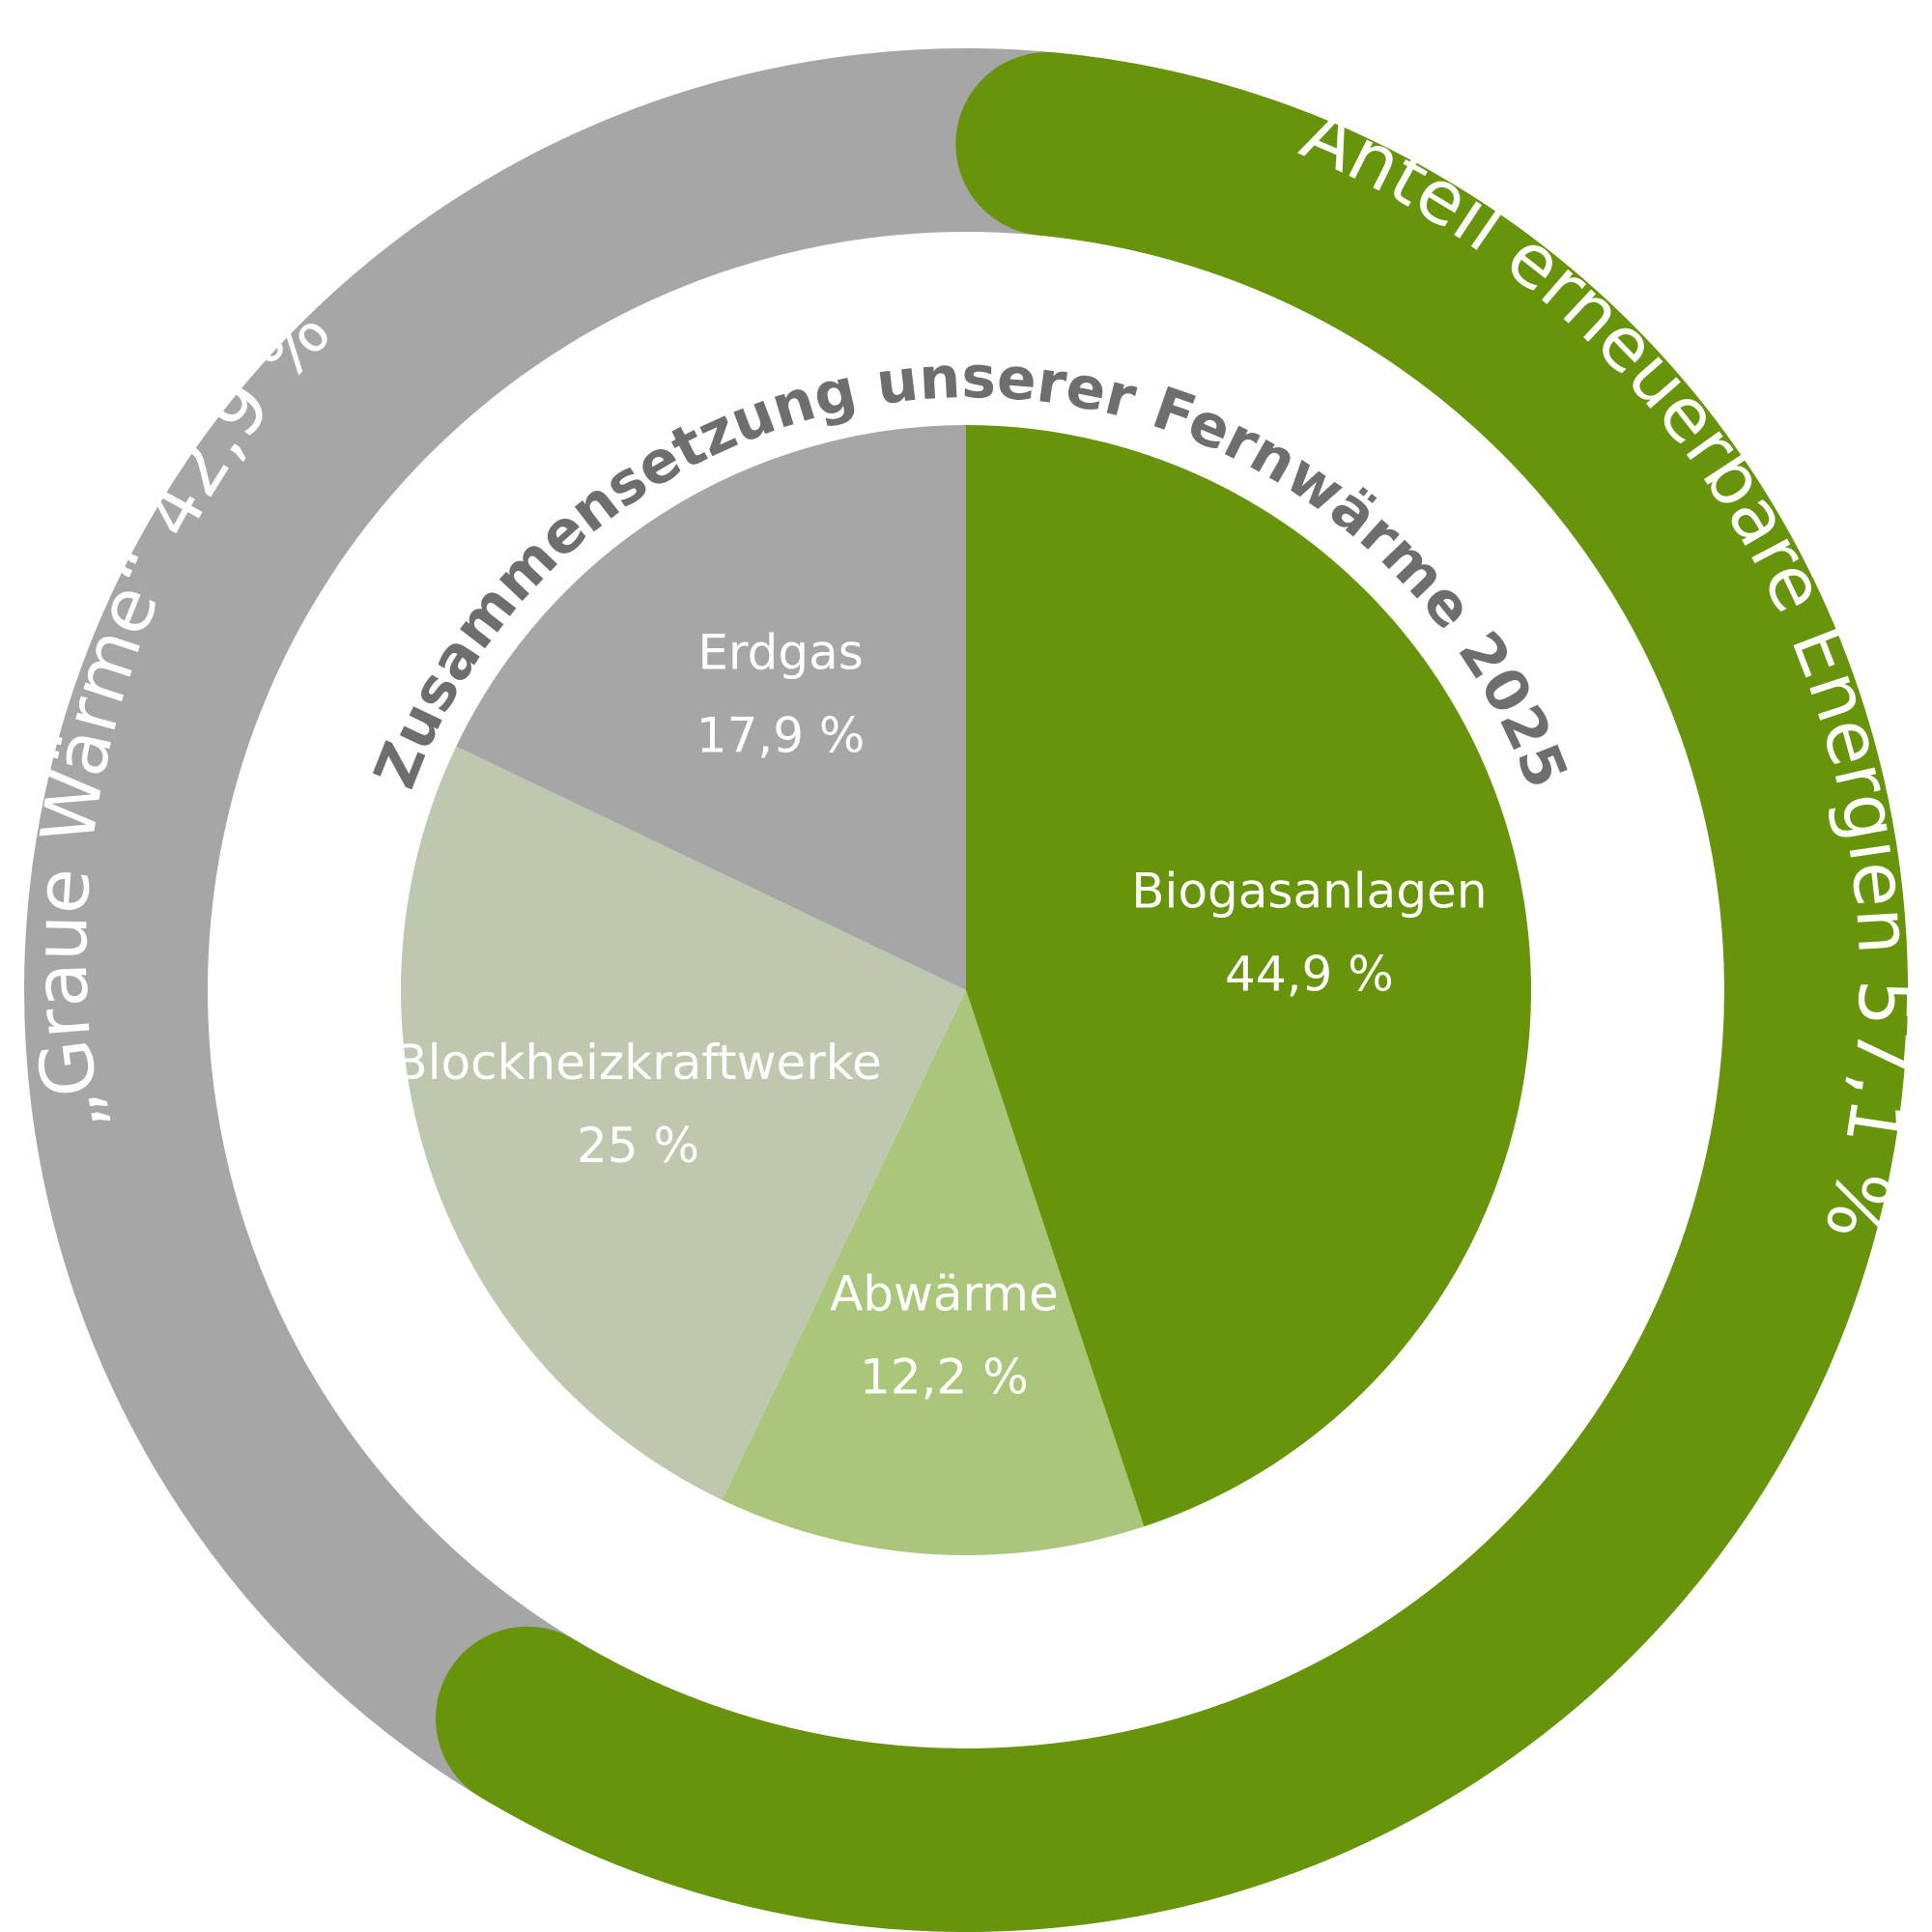 The height and width of the screenshot is (1932, 1932). What do you see at coordinates (637, 1063) in the screenshot?
I see `slice-label-2: Blockheizkraftwerke` at bounding box center [637, 1063].